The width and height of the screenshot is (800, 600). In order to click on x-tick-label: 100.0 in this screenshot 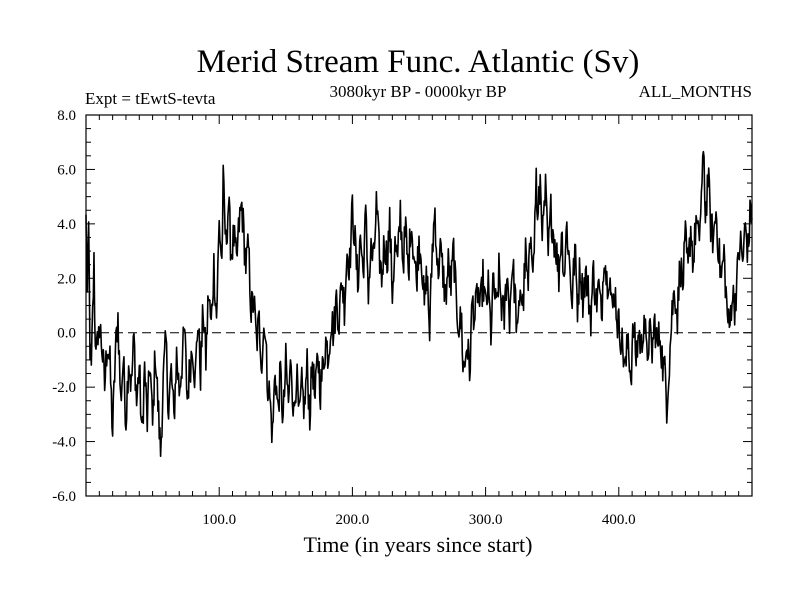, I will do `click(219, 520)`.